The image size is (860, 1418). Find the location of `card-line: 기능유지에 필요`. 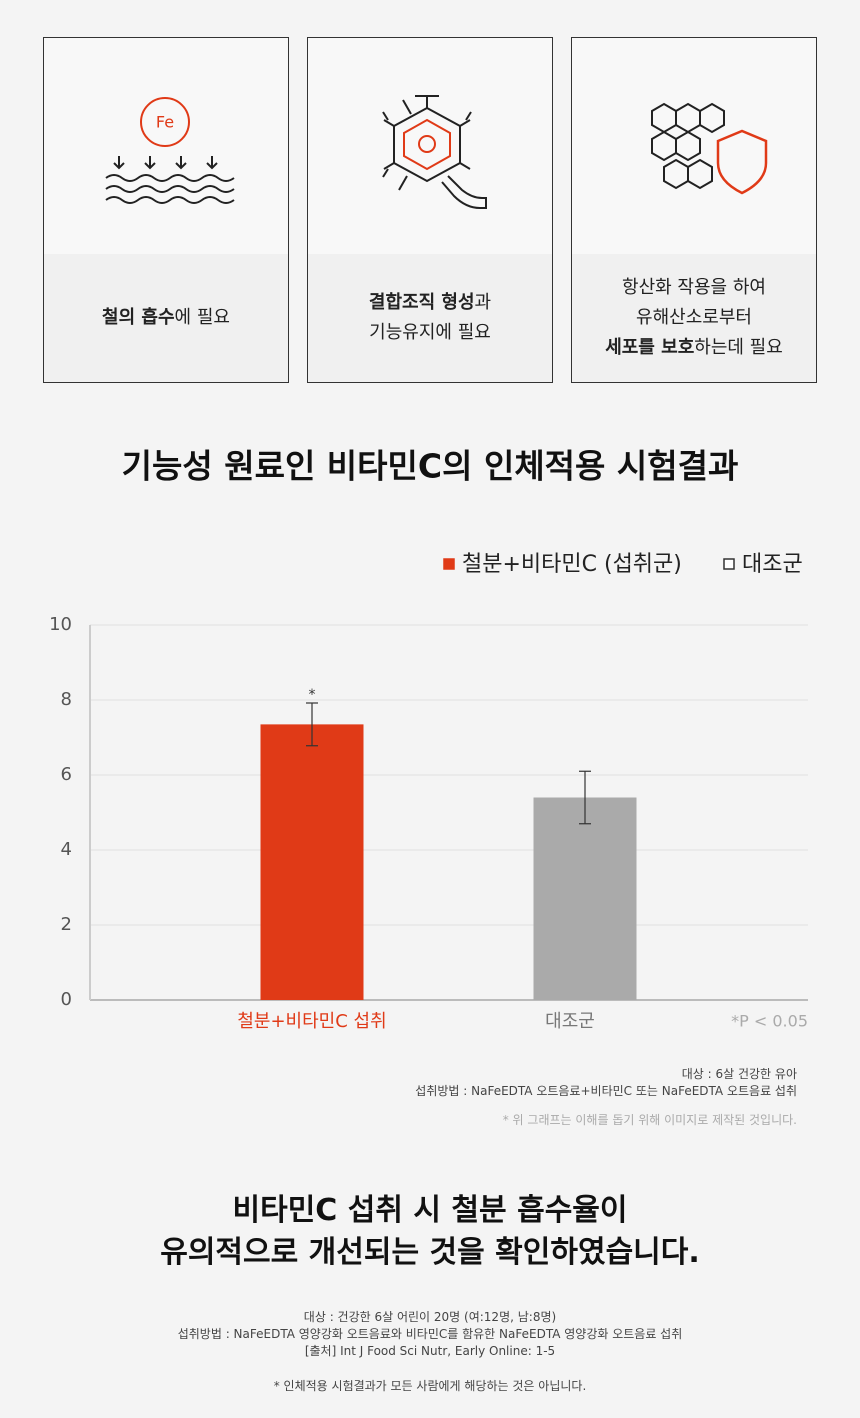

card-line: 기능유지에 필요 is located at coordinates (430, 333).